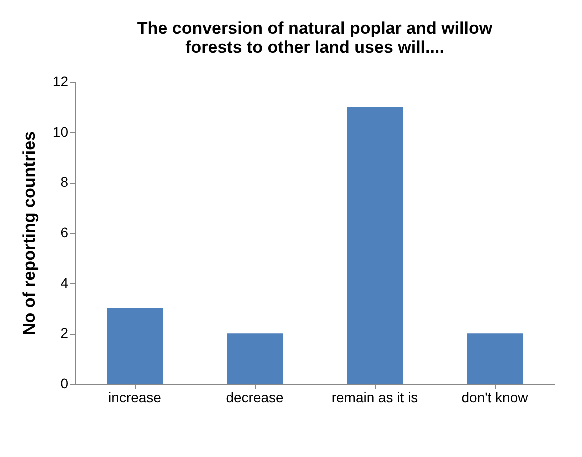 The image size is (582, 457). Describe the element at coordinates (64, 333) in the screenshot. I see `y-tick-label: 2` at that location.